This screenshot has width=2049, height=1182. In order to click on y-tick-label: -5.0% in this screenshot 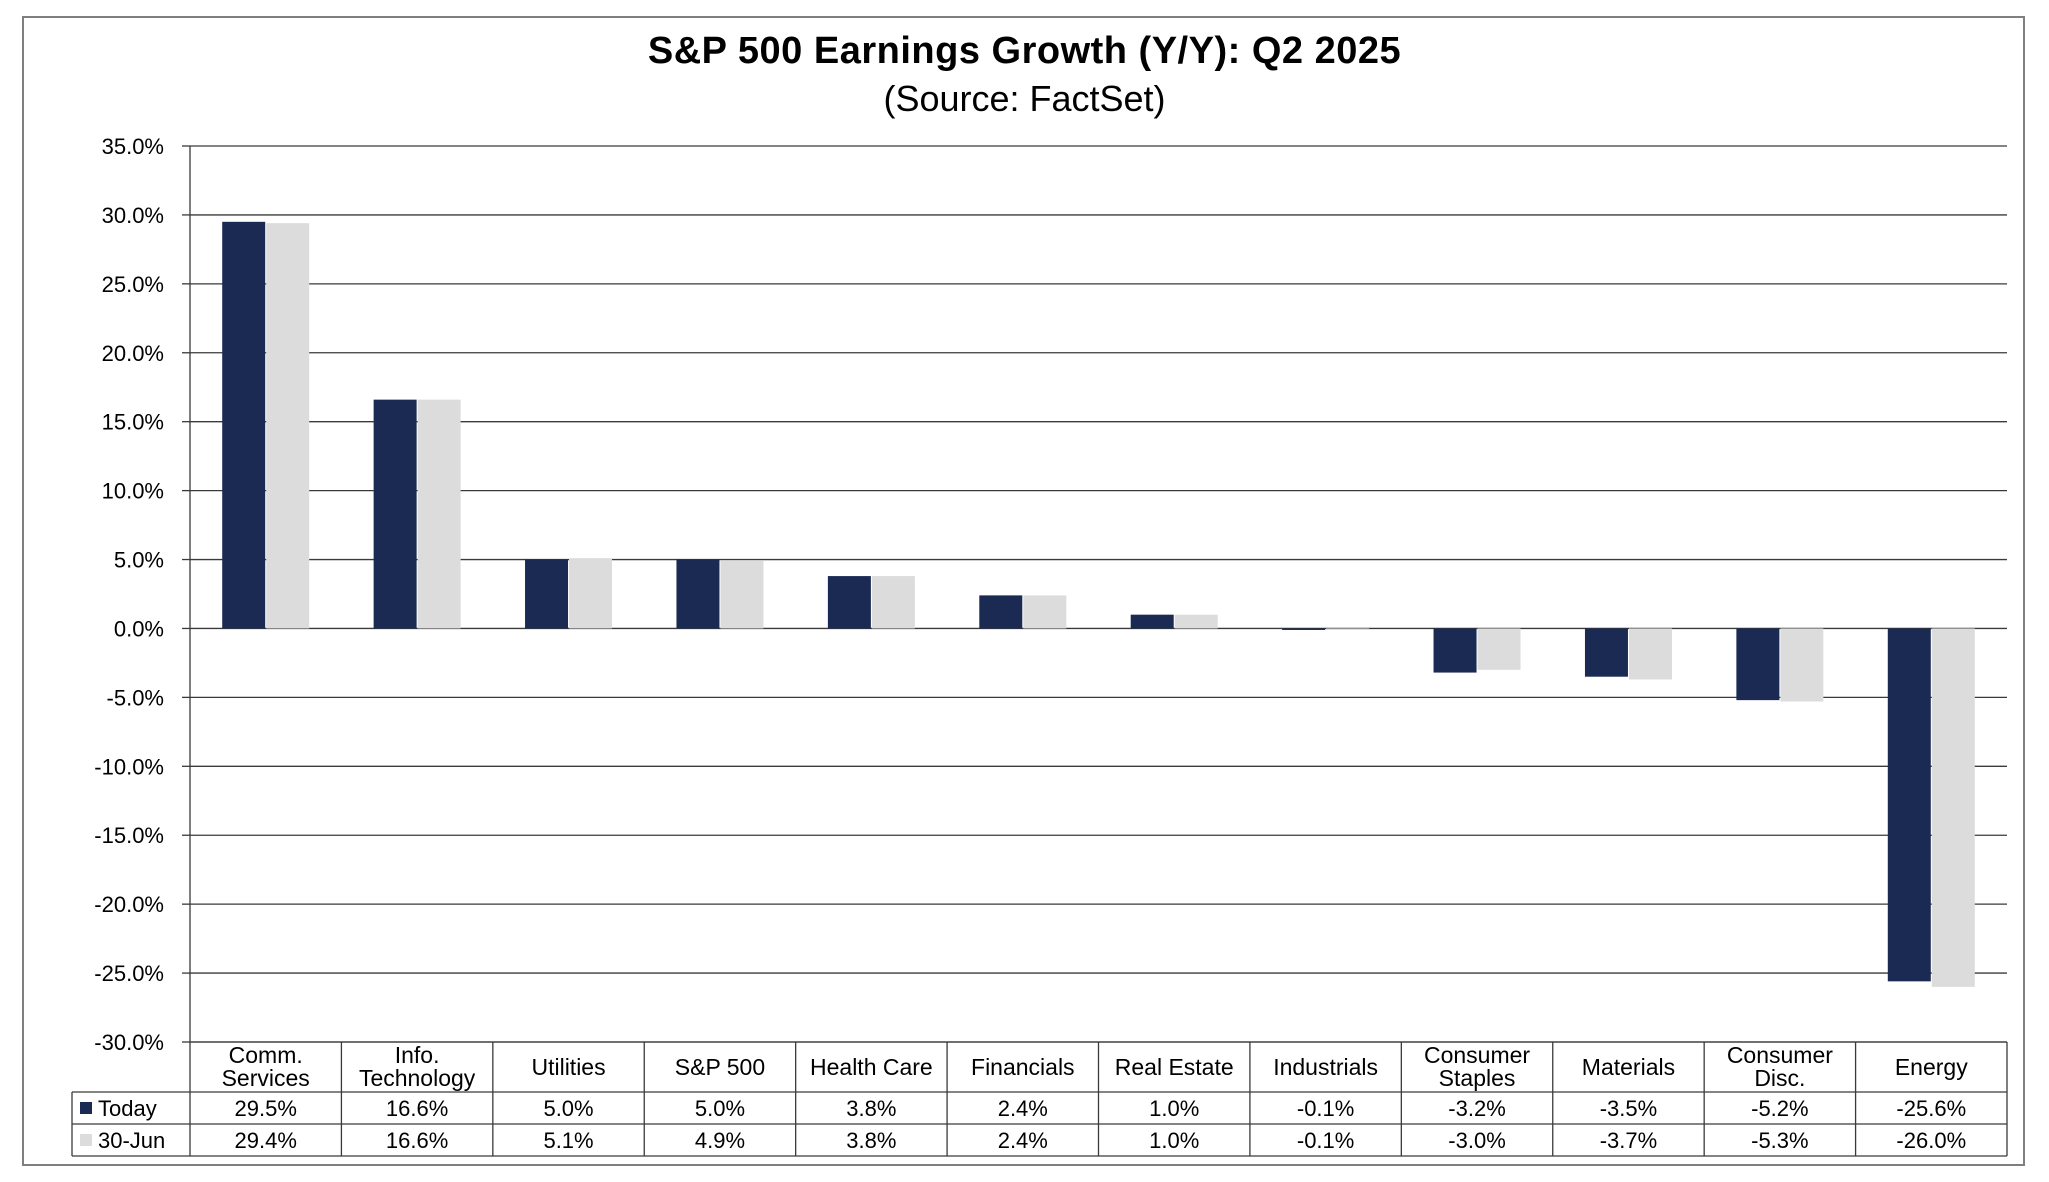, I will do `click(135, 697)`.